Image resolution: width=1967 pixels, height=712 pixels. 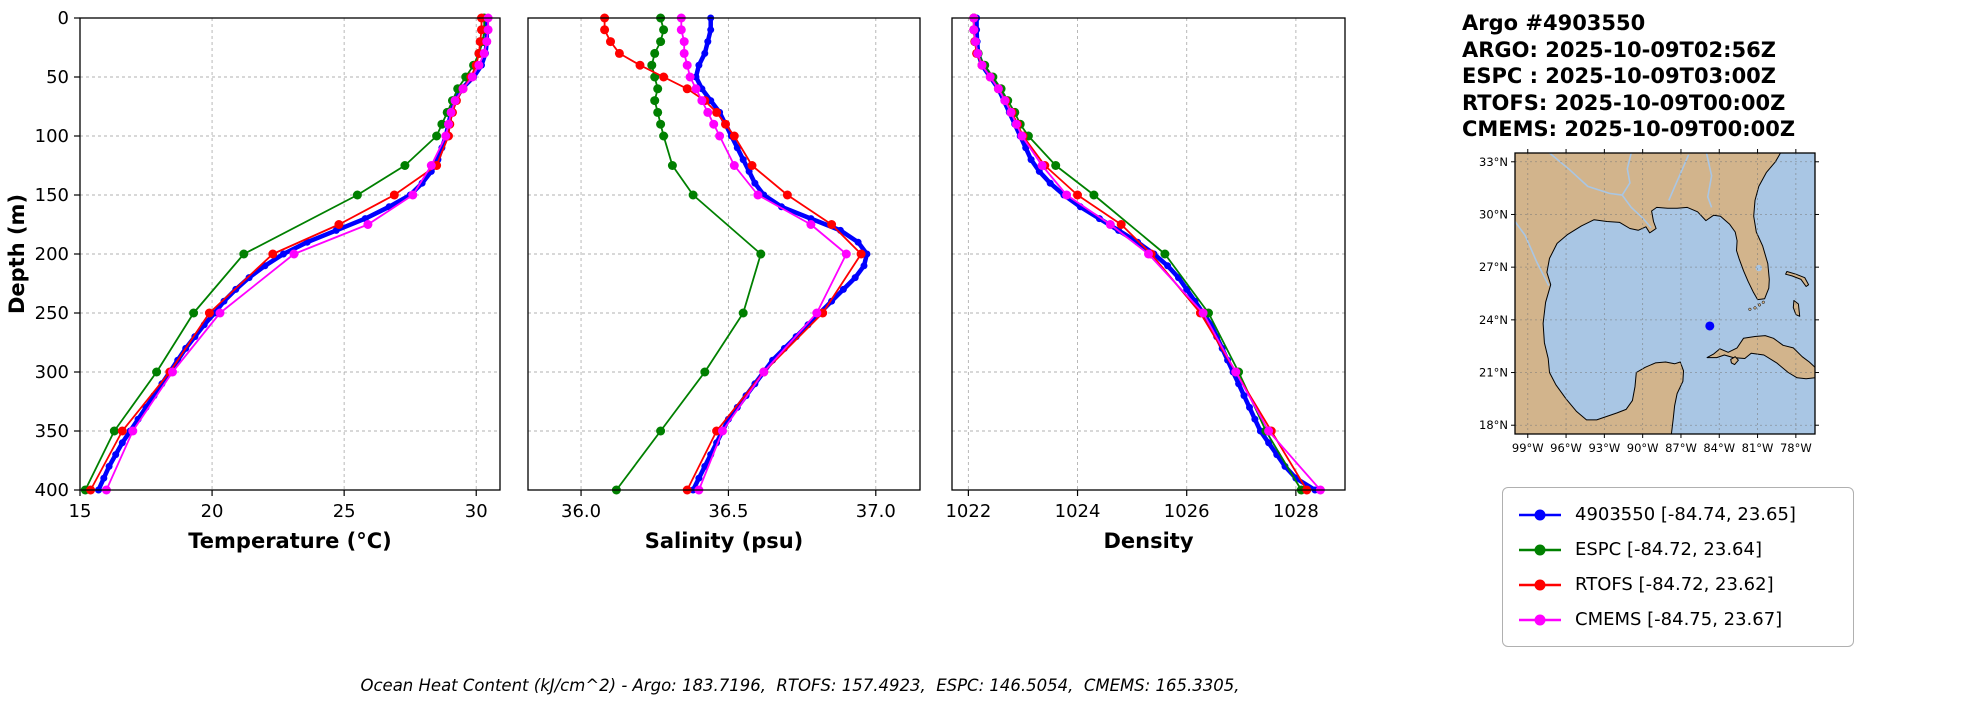 What do you see at coordinates (1493, 214) in the screenshot?
I see `svg-text: 30°N` at bounding box center [1493, 214].